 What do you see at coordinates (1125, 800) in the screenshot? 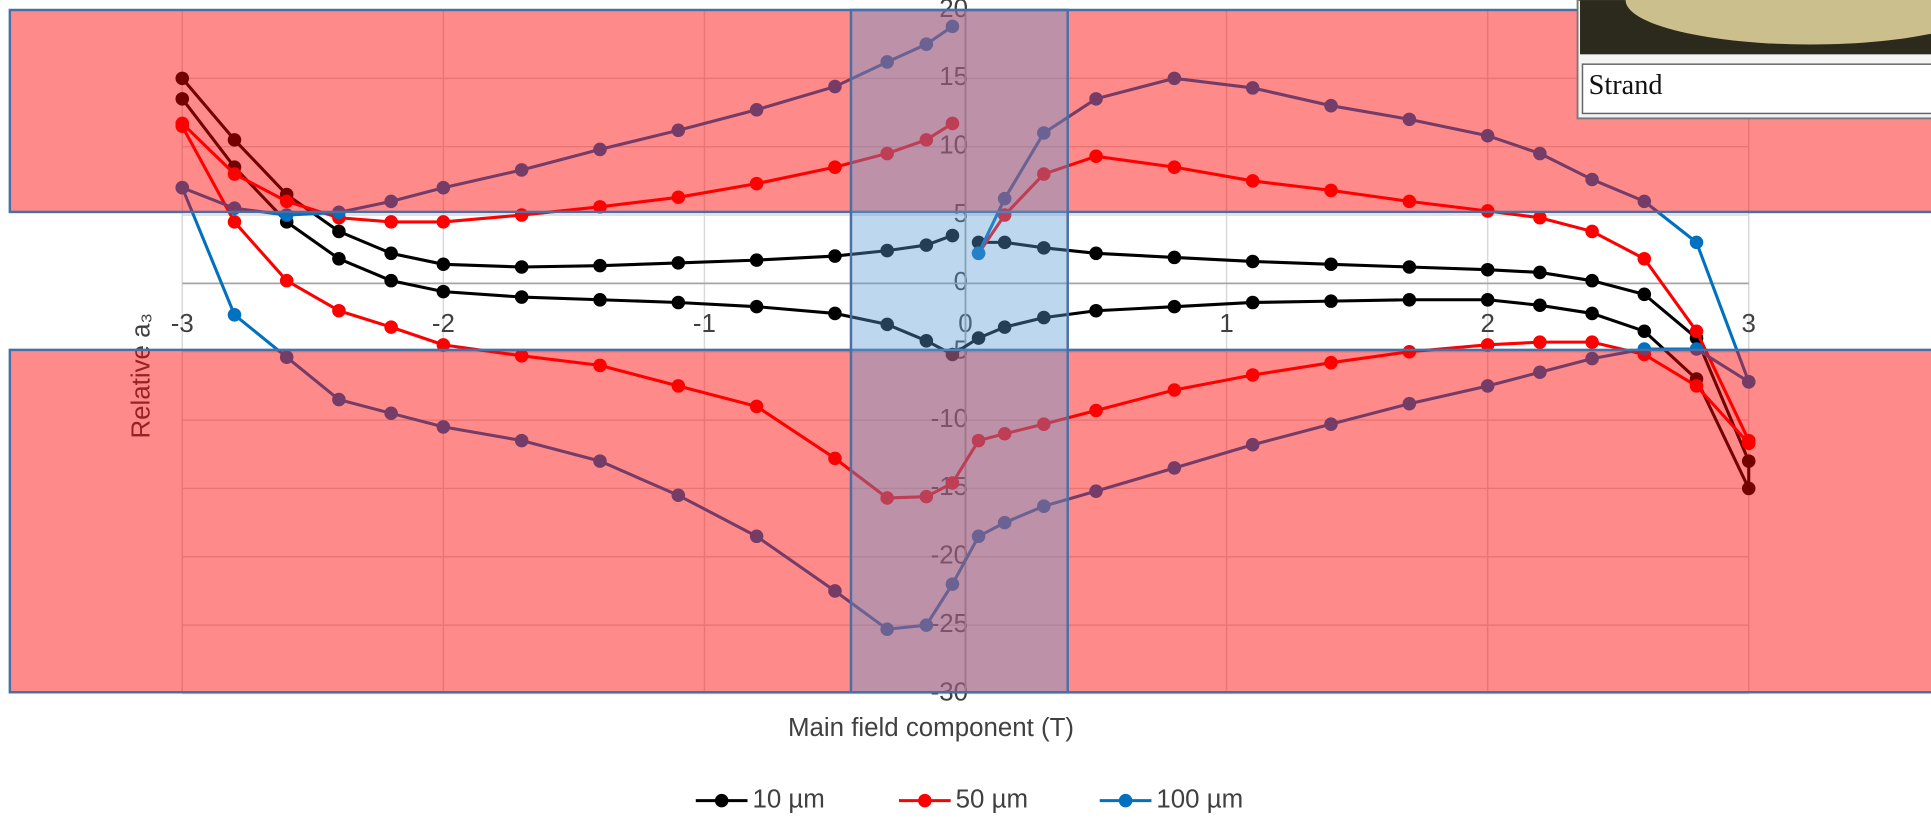
I see `legend-marker` at bounding box center [1125, 800].